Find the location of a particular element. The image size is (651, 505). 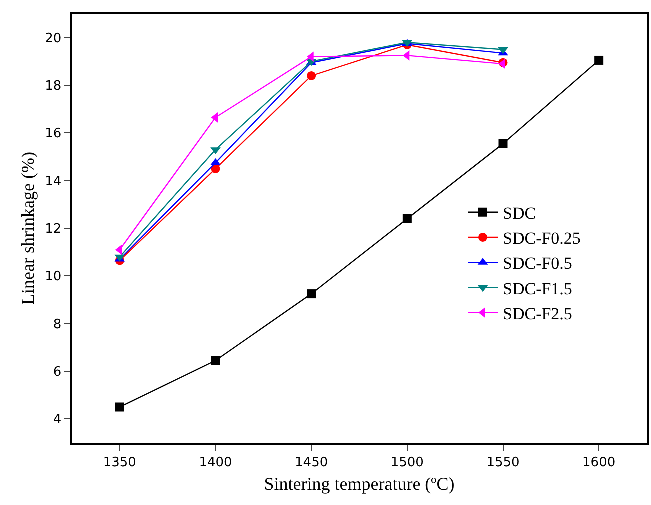

x-tick-label: 1350 is located at coordinates (119, 462).